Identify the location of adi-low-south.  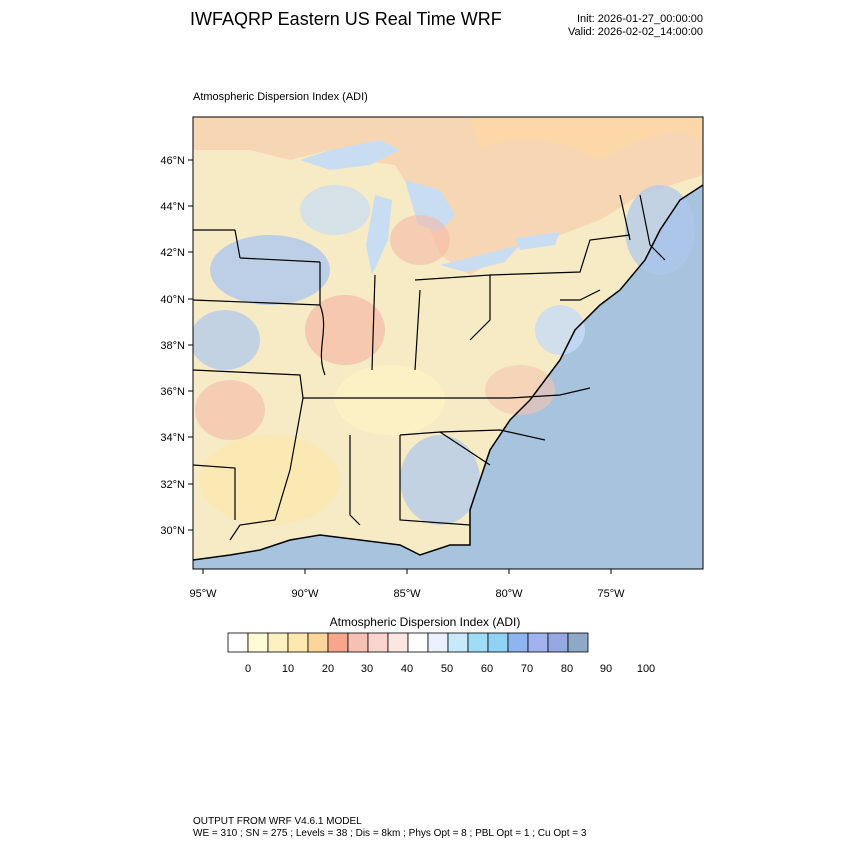
(270, 480).